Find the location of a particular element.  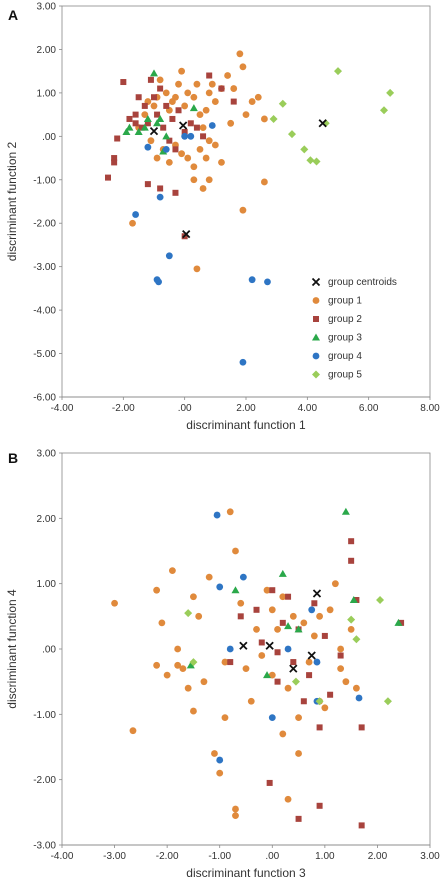

x-axis-label-a: discriminant function 1 is located at coordinates (246, 425).